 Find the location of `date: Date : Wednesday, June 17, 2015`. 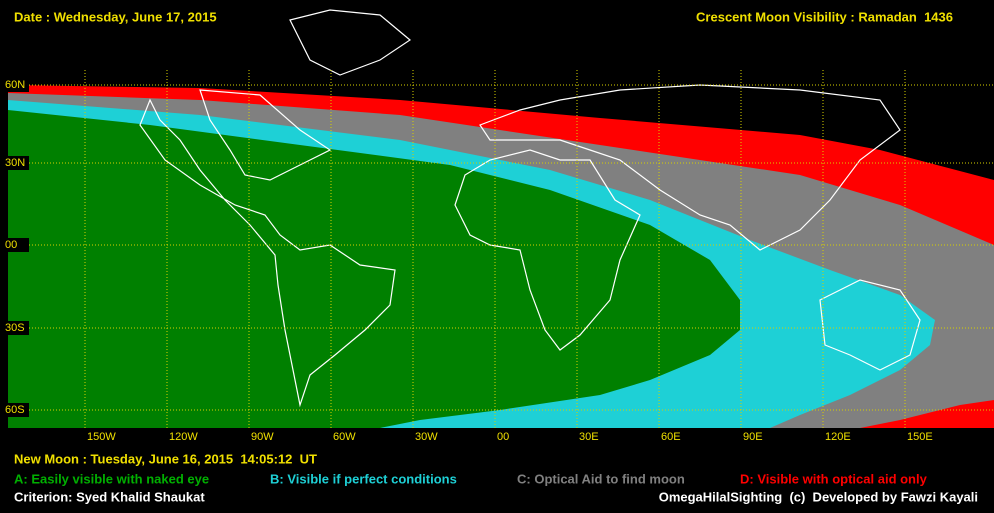

date: Date : Wednesday, June 17, 2015 is located at coordinates (115, 16).